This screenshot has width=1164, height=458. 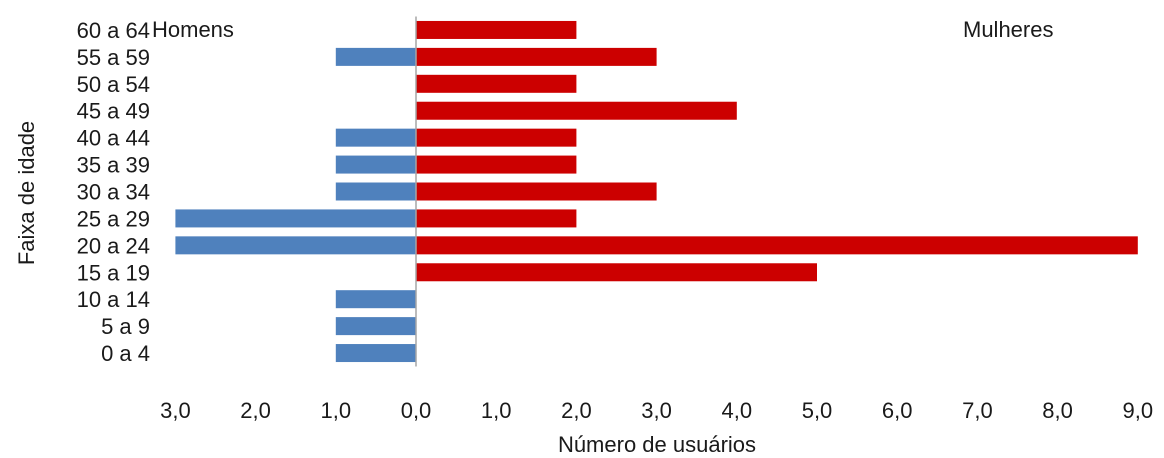 I want to click on x-tick-right-7,0: 7,0, so click(x=977, y=410).